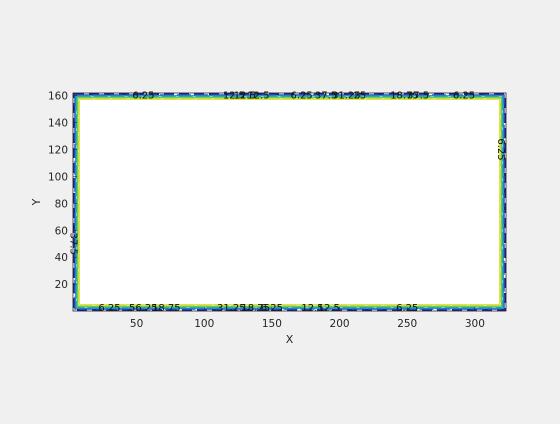 Image resolution: width=560 pixels, height=424 pixels. Describe the element at coordinates (143, 308) in the screenshot. I see `contour-label: 56.25` at that location.